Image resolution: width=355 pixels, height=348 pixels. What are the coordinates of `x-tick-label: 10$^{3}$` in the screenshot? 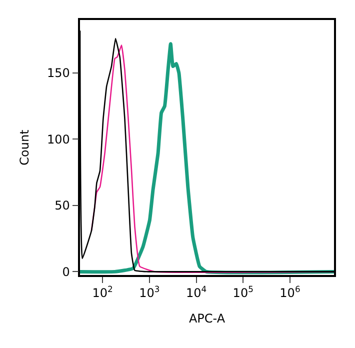 It's located at (149, 292).